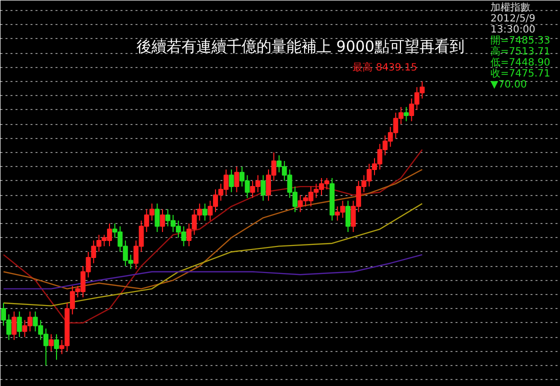 This screenshot has height=386, width=560. What do you see at coordinates (300, 47) in the screenshot?
I see `chart-title: 後續若有連續千億的量能補上 9000點可望再看到` at bounding box center [300, 47].